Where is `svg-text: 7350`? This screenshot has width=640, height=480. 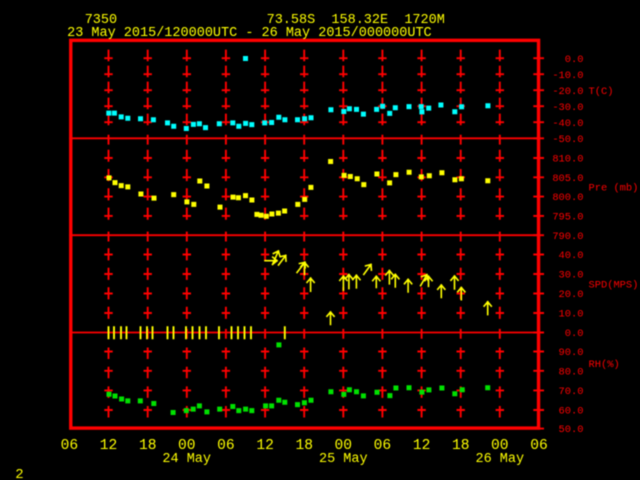
svg-text: 7350 is located at coordinates (101, 20).